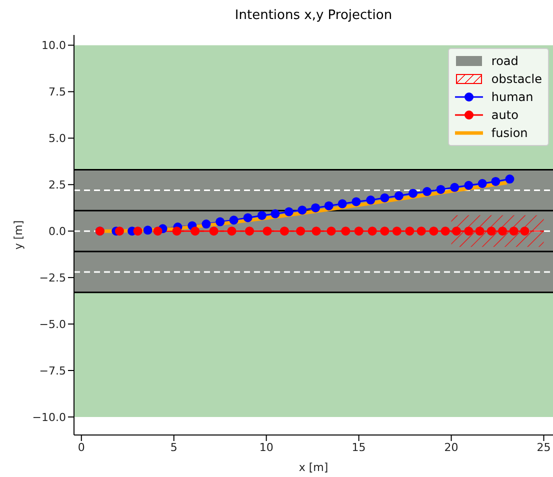 Image resolution: width=553 pixels, height=477 pixels. I want to click on x-tick-label: 5, so click(174, 447).